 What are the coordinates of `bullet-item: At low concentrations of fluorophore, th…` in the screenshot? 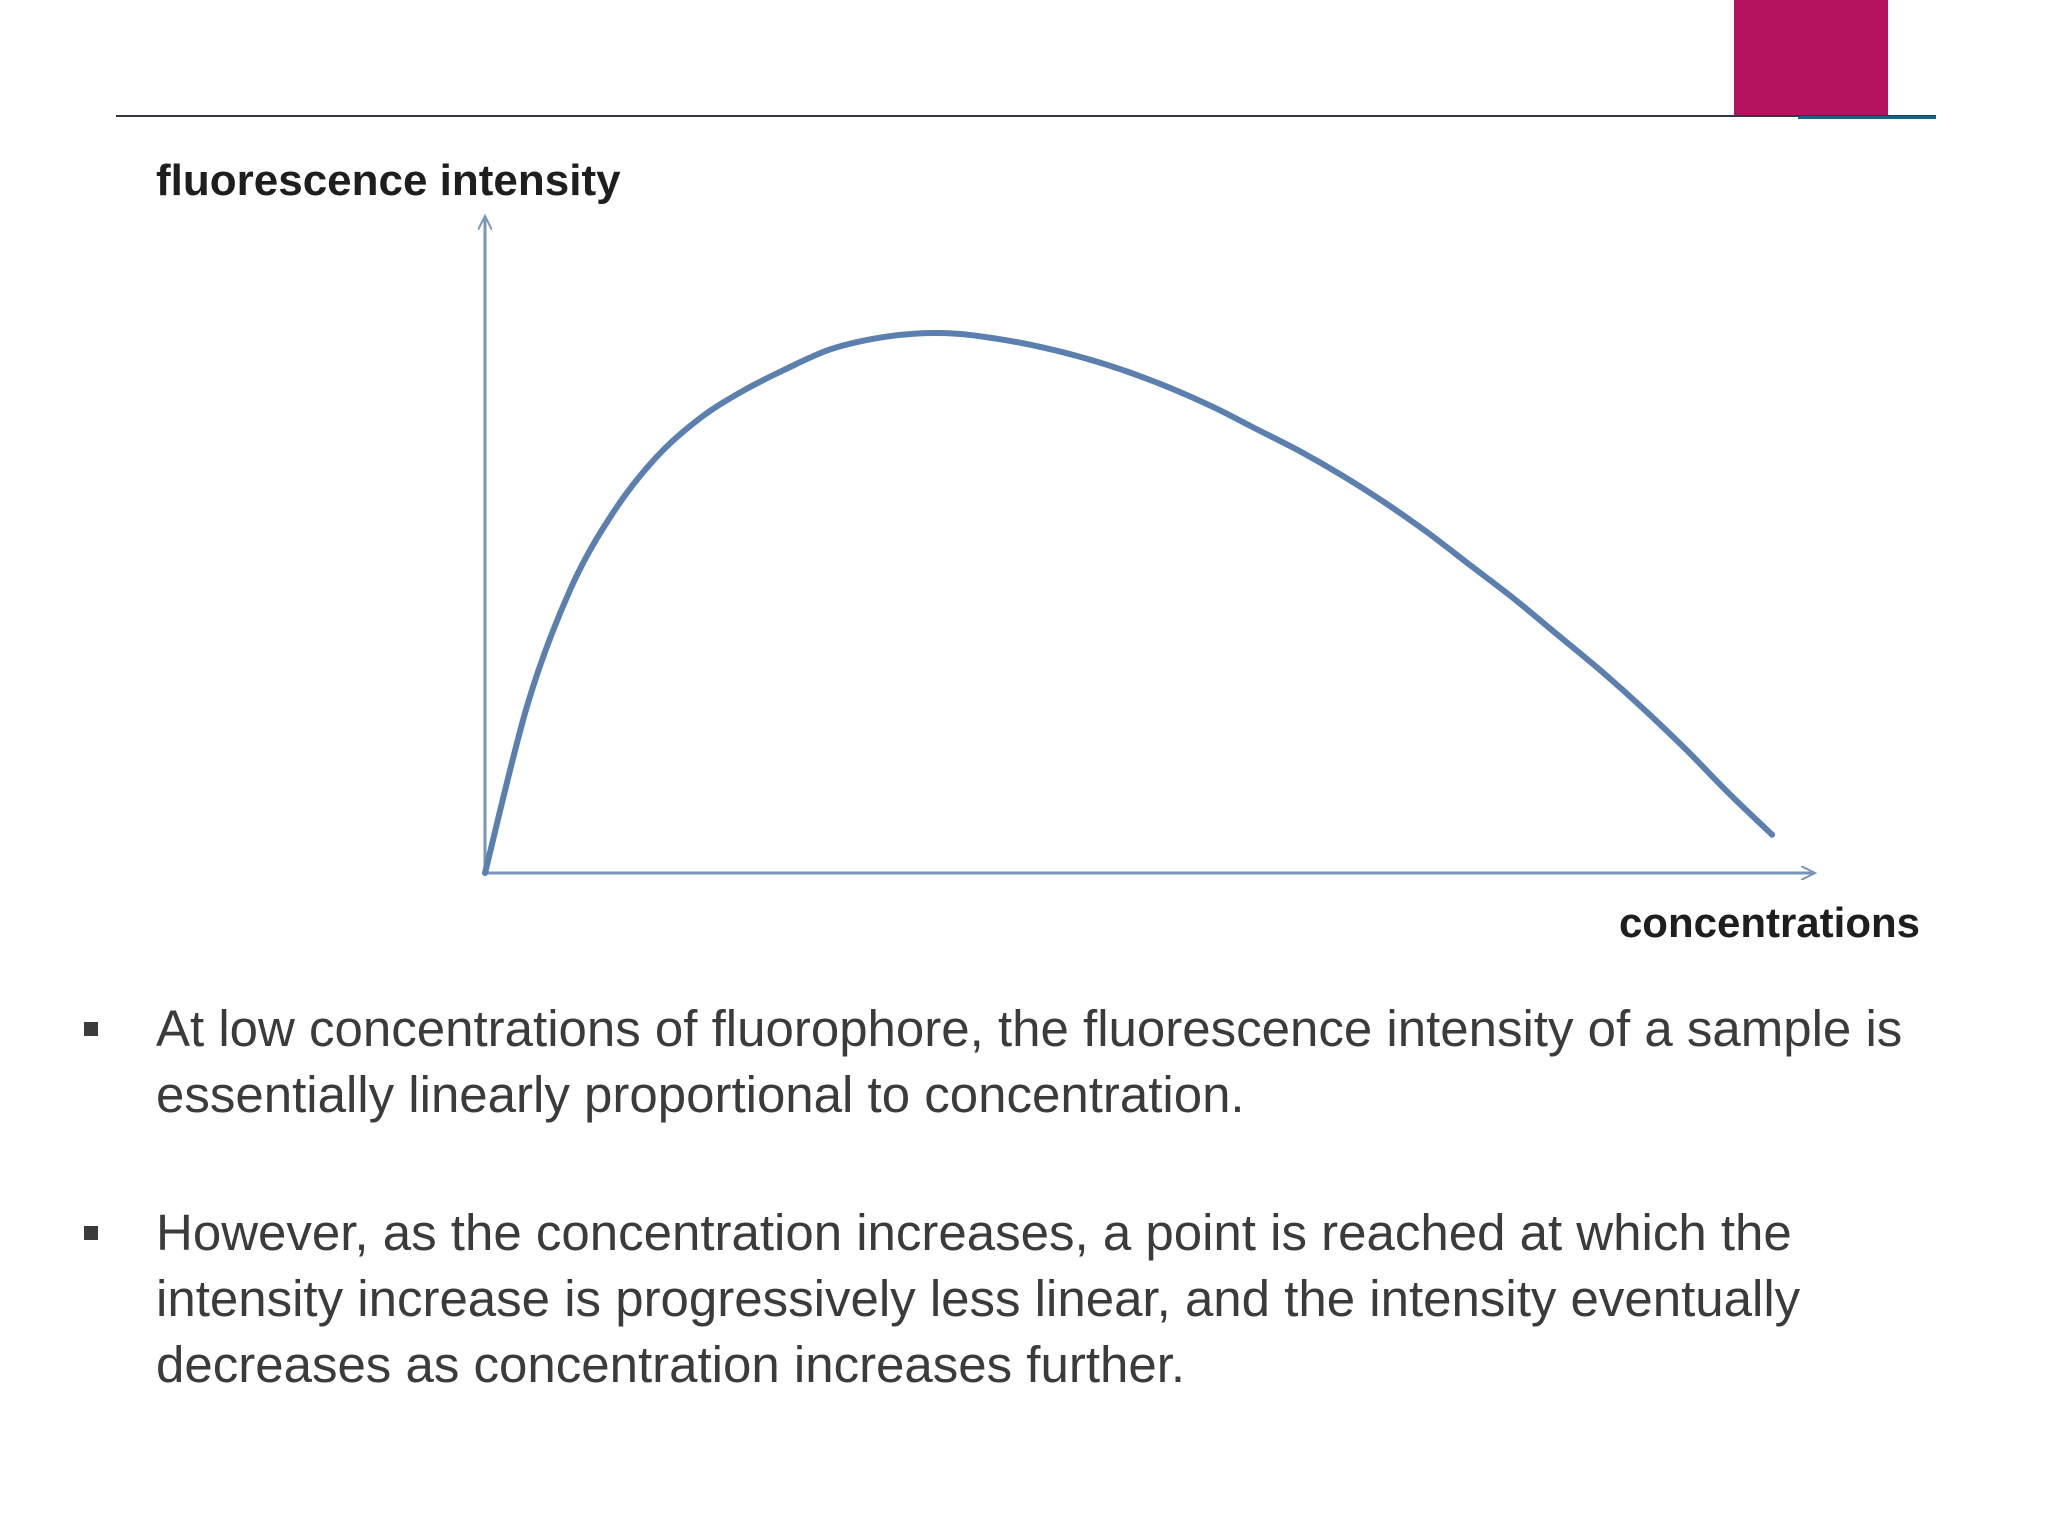 It's located at (1016, 1062).